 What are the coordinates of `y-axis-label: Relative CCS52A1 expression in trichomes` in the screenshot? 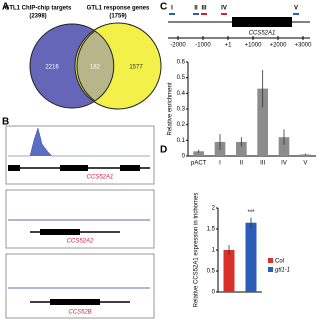 It's located at (197, 250).